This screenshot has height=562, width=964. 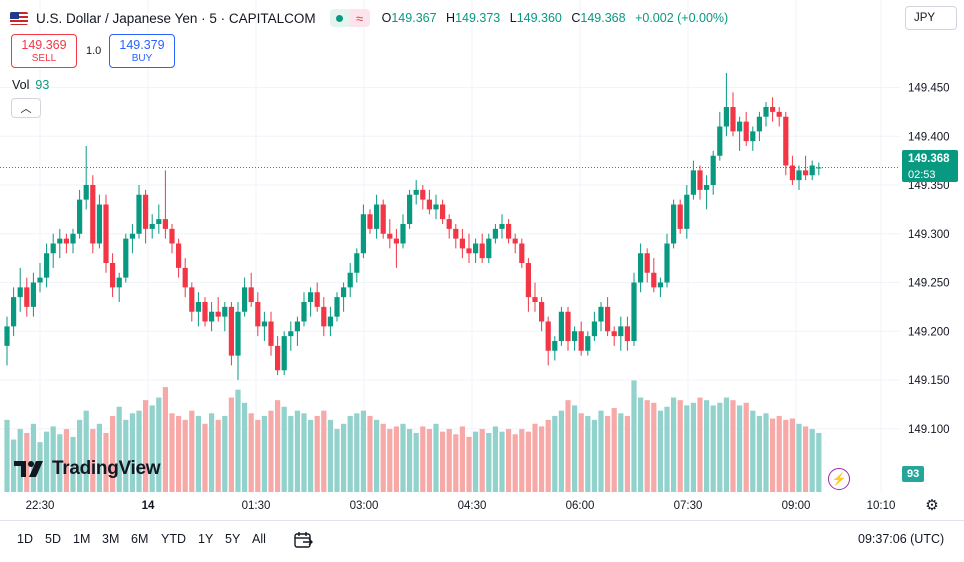 I want to click on range-3m-button: 3M, so click(x=111, y=539).